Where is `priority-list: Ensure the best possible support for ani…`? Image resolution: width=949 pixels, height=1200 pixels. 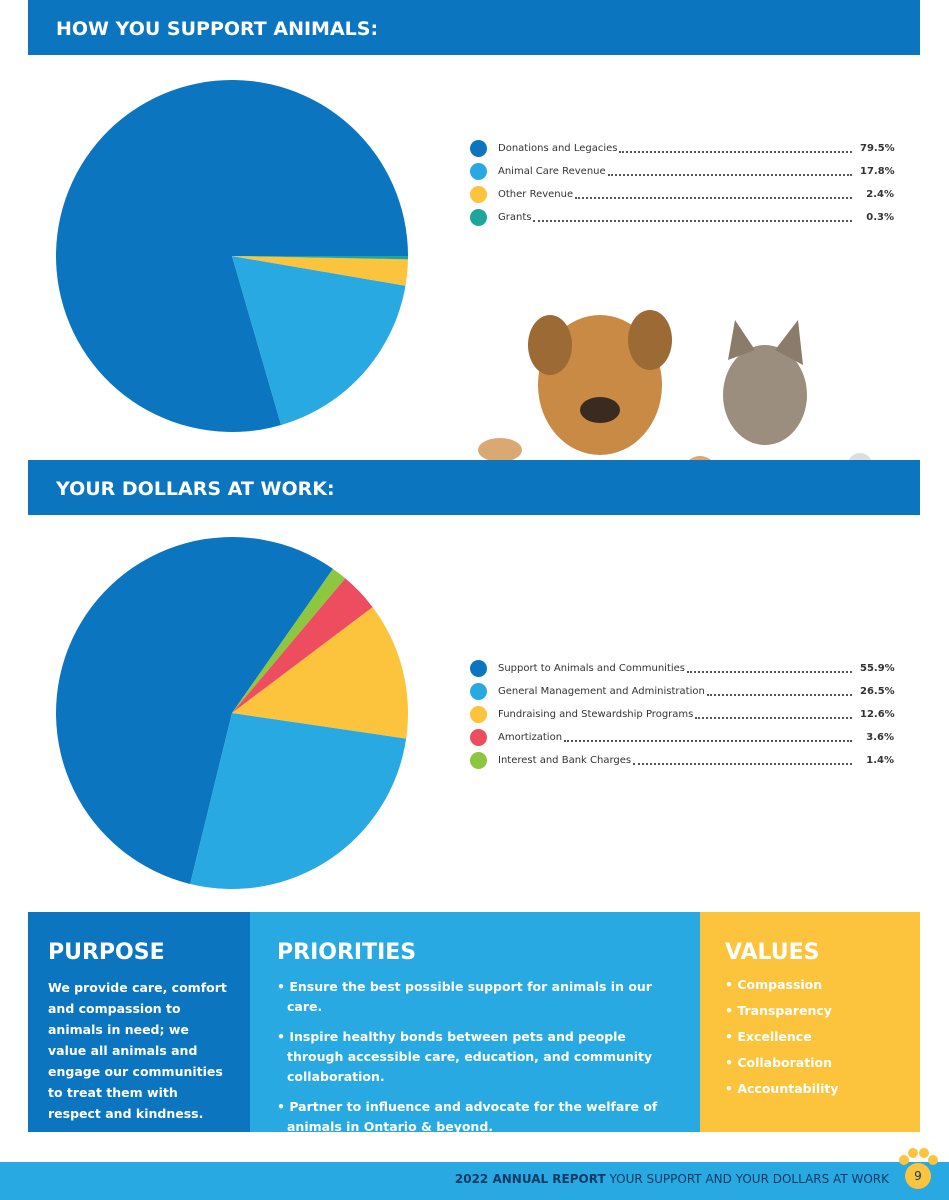
priority-list: Ensure the best possible support for ani… is located at coordinates (478, 1057).